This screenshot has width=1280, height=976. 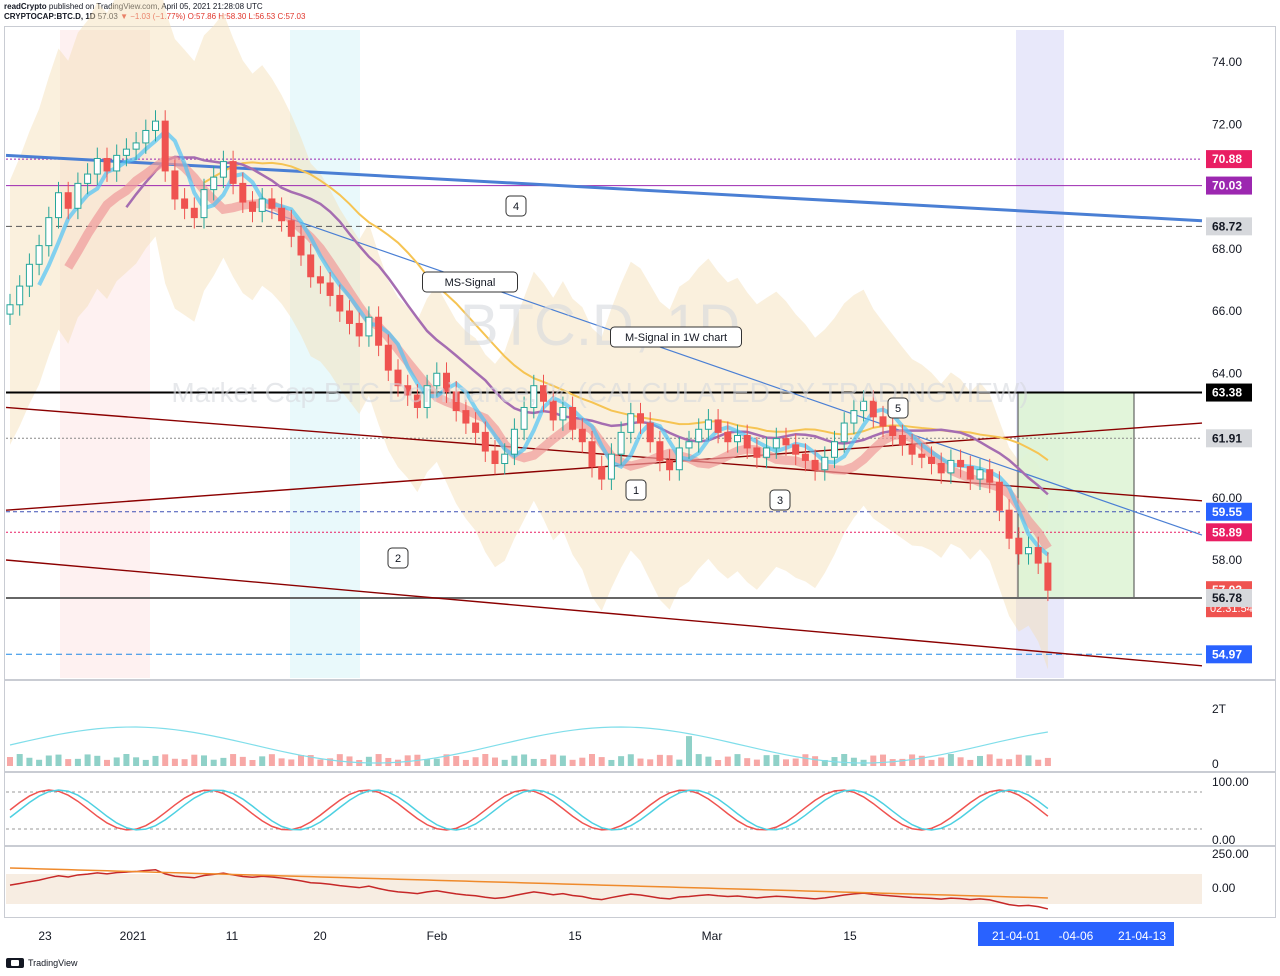 What do you see at coordinates (1227, 311) in the screenshot?
I see `price-tick: 66.00` at bounding box center [1227, 311].